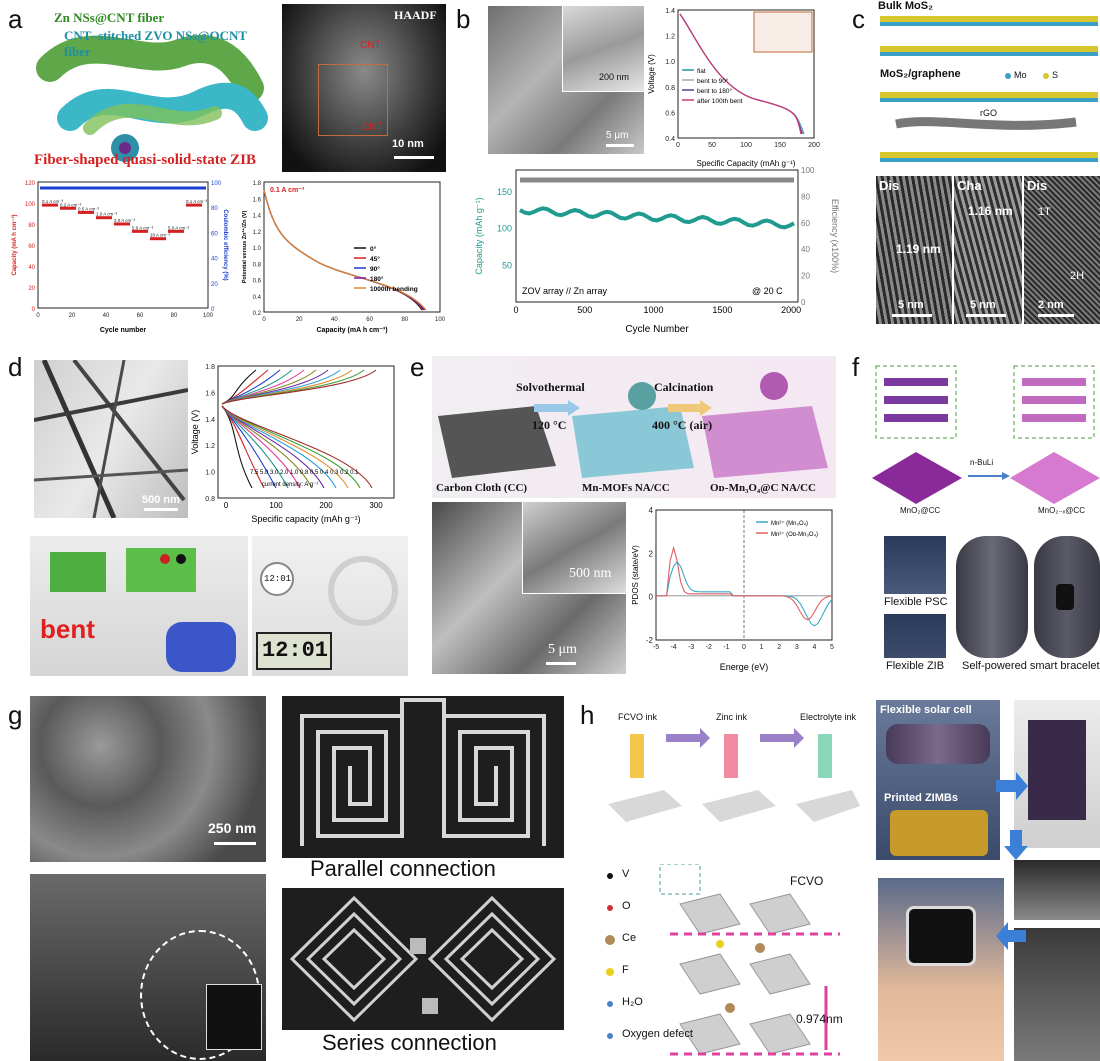 This screenshot has width=1100, height=1061. I want to click on rate-ytick: 100, so click(30, 205).